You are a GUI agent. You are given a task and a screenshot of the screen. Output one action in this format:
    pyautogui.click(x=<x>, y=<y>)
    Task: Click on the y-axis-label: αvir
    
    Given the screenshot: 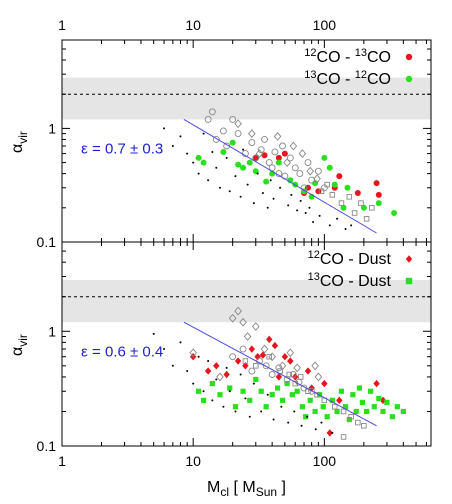 What is the action you would take?
    pyautogui.click(x=19, y=345)
    